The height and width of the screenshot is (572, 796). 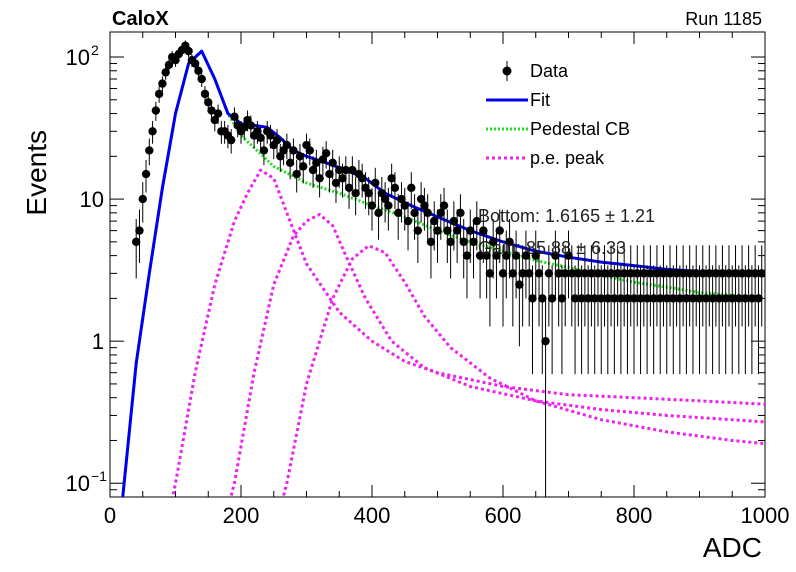 What do you see at coordinates (552, 248) in the screenshot?
I see `annotation-gain: Gain: 85.88 ± 6.33` at bounding box center [552, 248].